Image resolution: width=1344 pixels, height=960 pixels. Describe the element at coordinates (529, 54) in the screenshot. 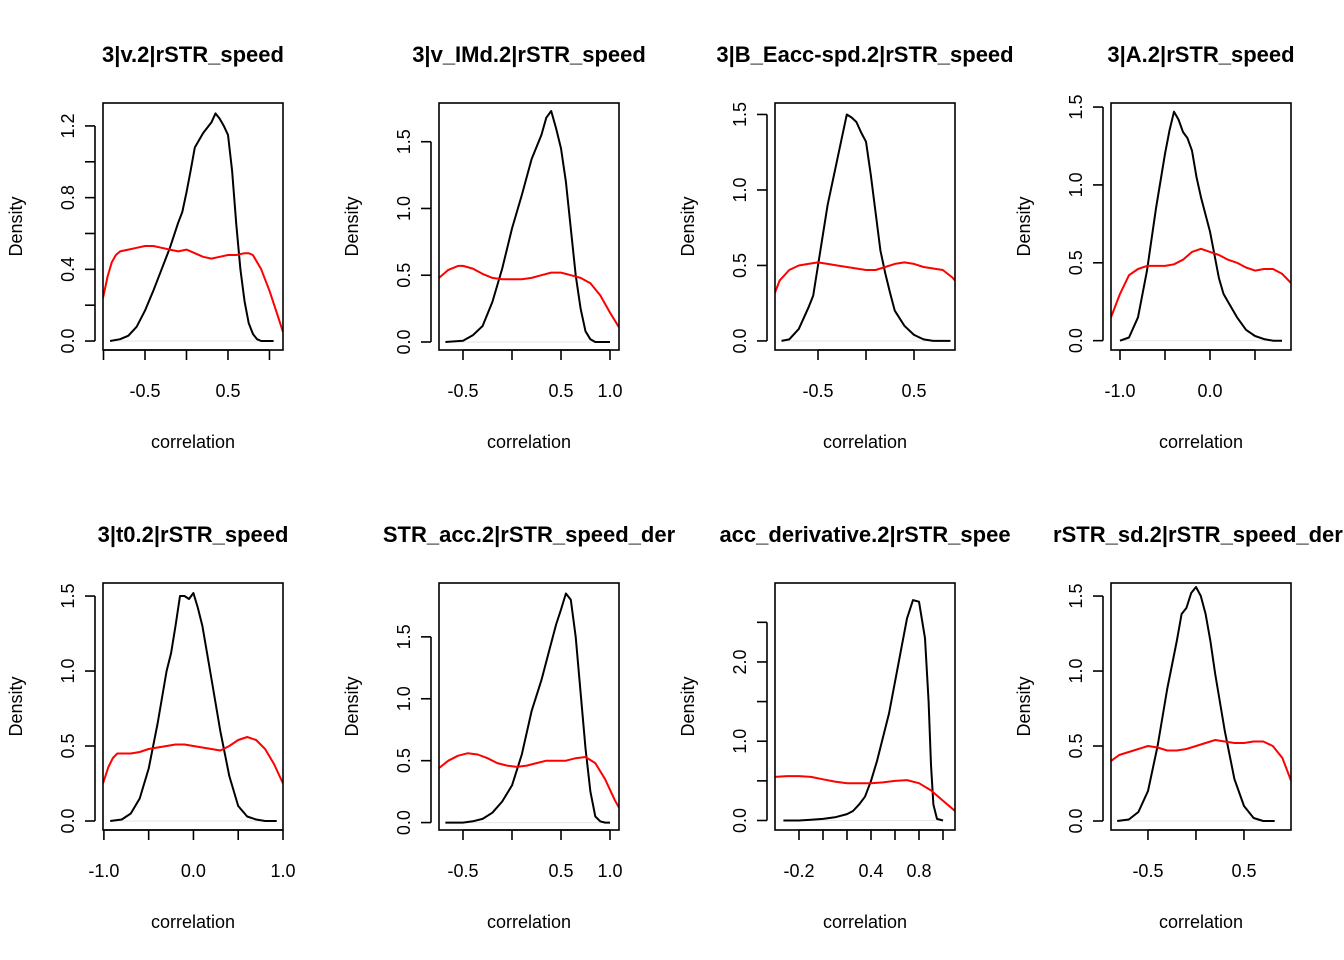

I see `panel-title: 3|v_IMd.2|rSTR_speed` at that location.